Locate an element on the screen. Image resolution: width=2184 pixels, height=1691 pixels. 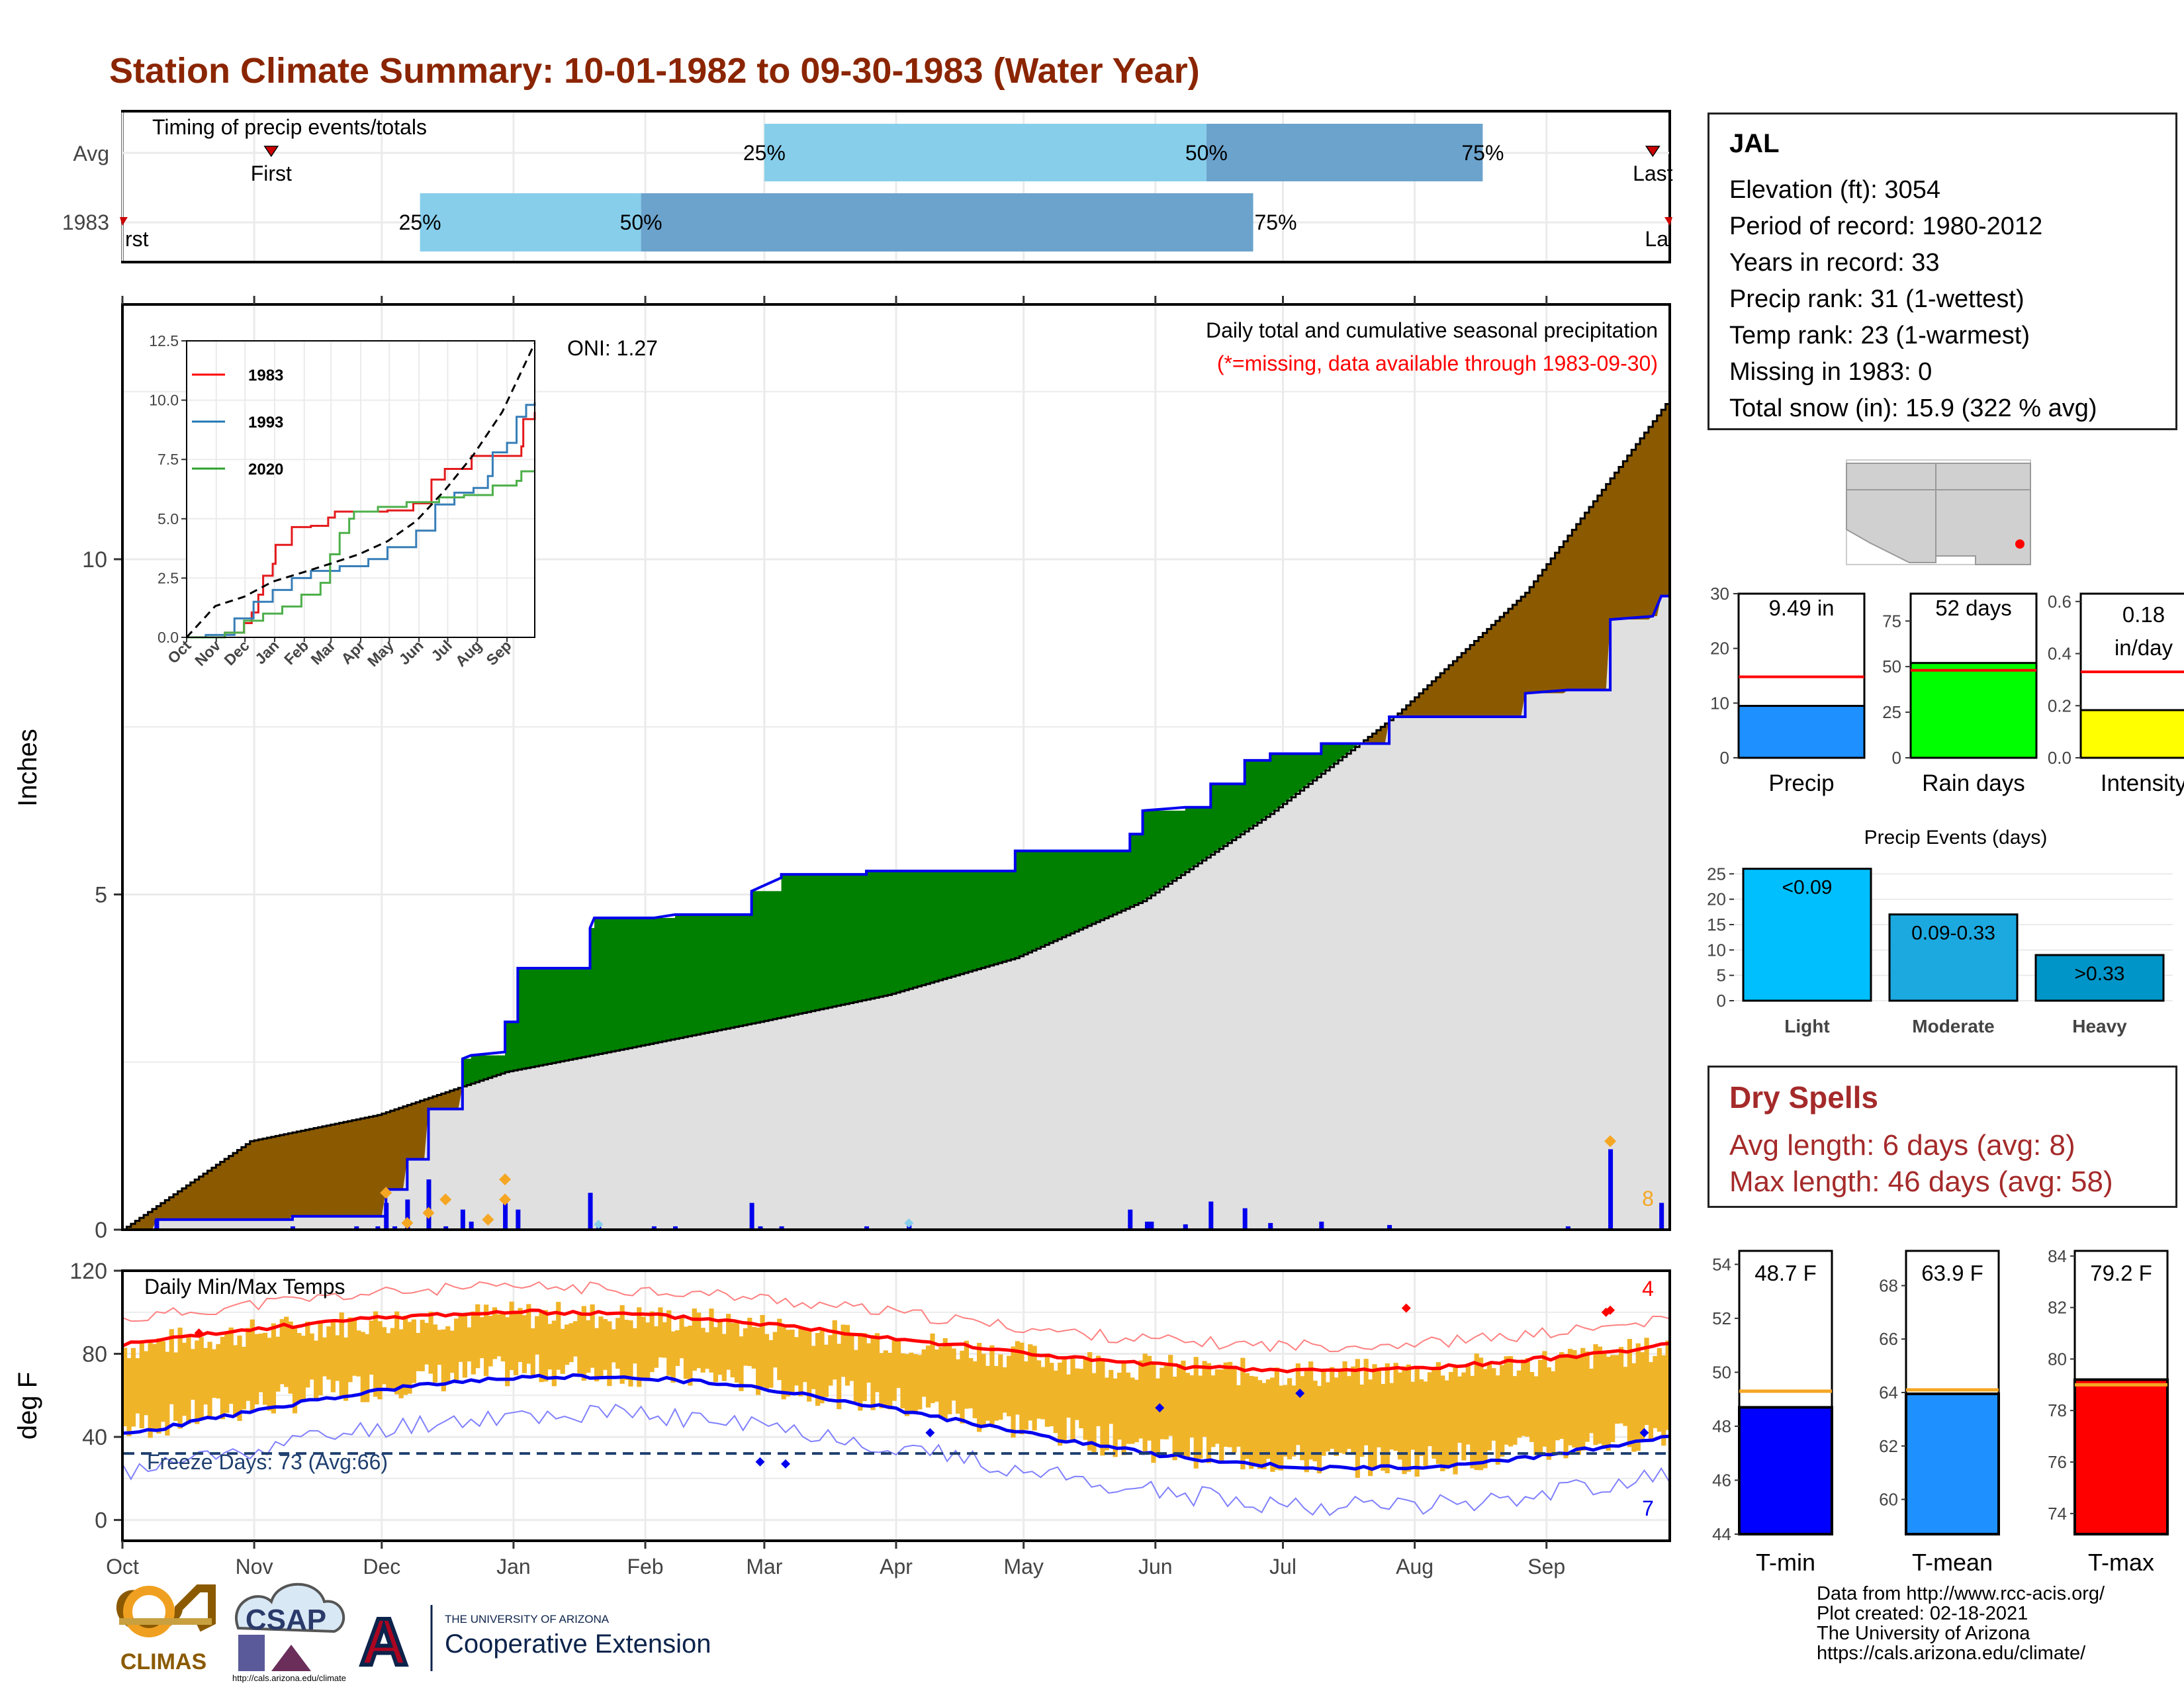
temp-bar-tick-label: 44 is located at coordinates (1721, 1534).